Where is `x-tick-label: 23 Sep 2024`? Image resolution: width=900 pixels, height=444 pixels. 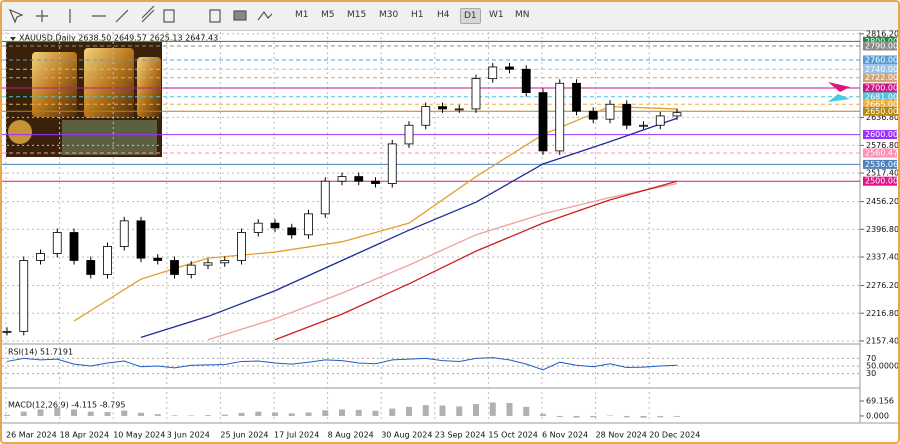 x-tick-label: 23 Sep 2024 is located at coordinates (460, 435).